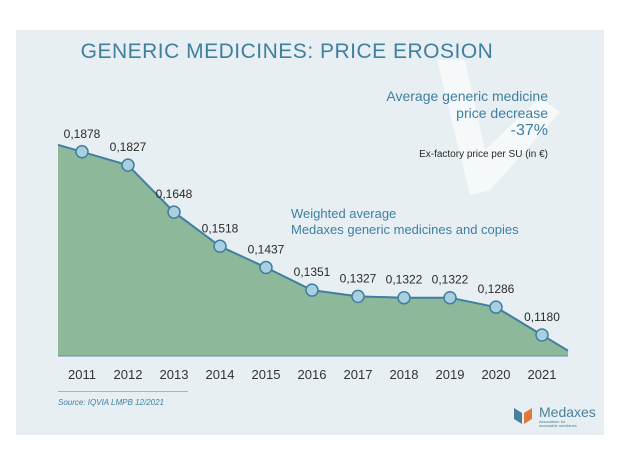 This screenshot has width=620, height=465. Describe the element at coordinates (174, 212) in the screenshot. I see `data-point-2013` at that location.